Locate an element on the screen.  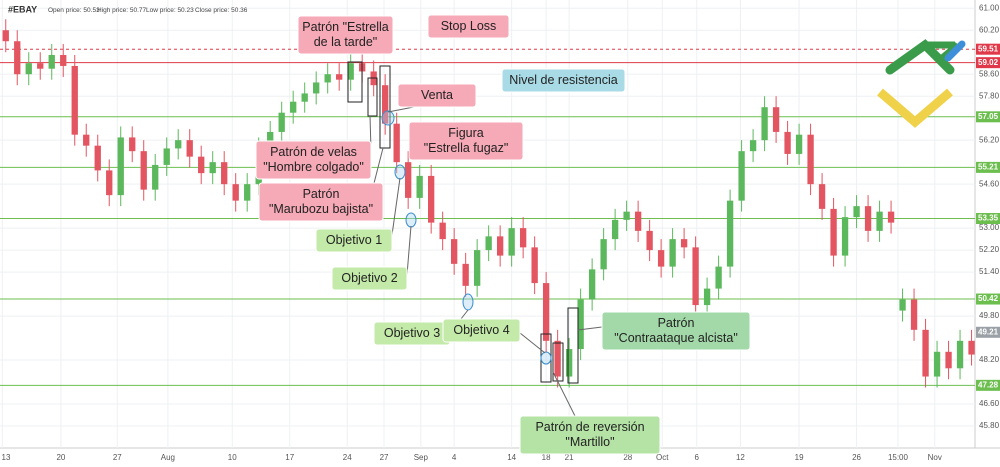
x-tick-label: 12 is located at coordinates (740, 457).